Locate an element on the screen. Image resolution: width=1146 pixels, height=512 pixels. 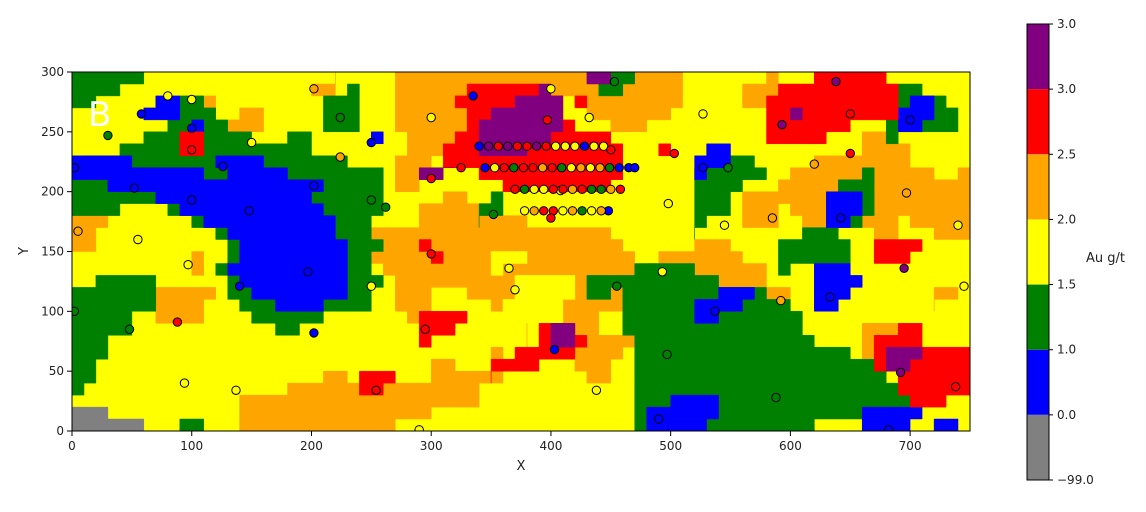
colorbar-tick-label: 1.5 is located at coordinates (1066, 285).